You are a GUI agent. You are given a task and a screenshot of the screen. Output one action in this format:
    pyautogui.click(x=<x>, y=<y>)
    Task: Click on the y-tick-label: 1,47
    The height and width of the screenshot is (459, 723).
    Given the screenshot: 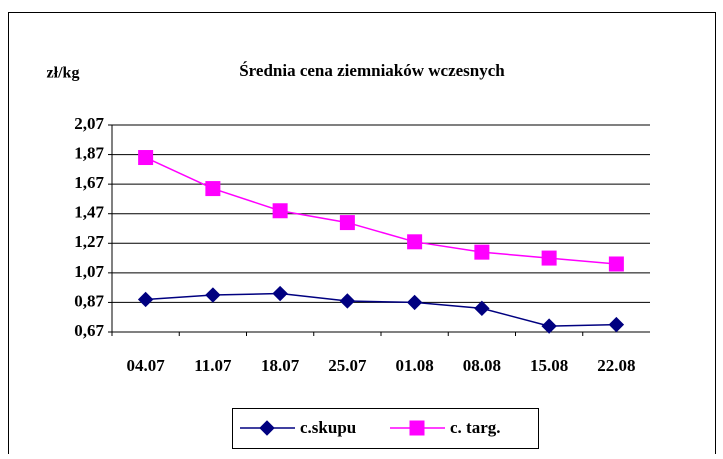 What is the action you would take?
    pyautogui.click(x=89, y=212)
    